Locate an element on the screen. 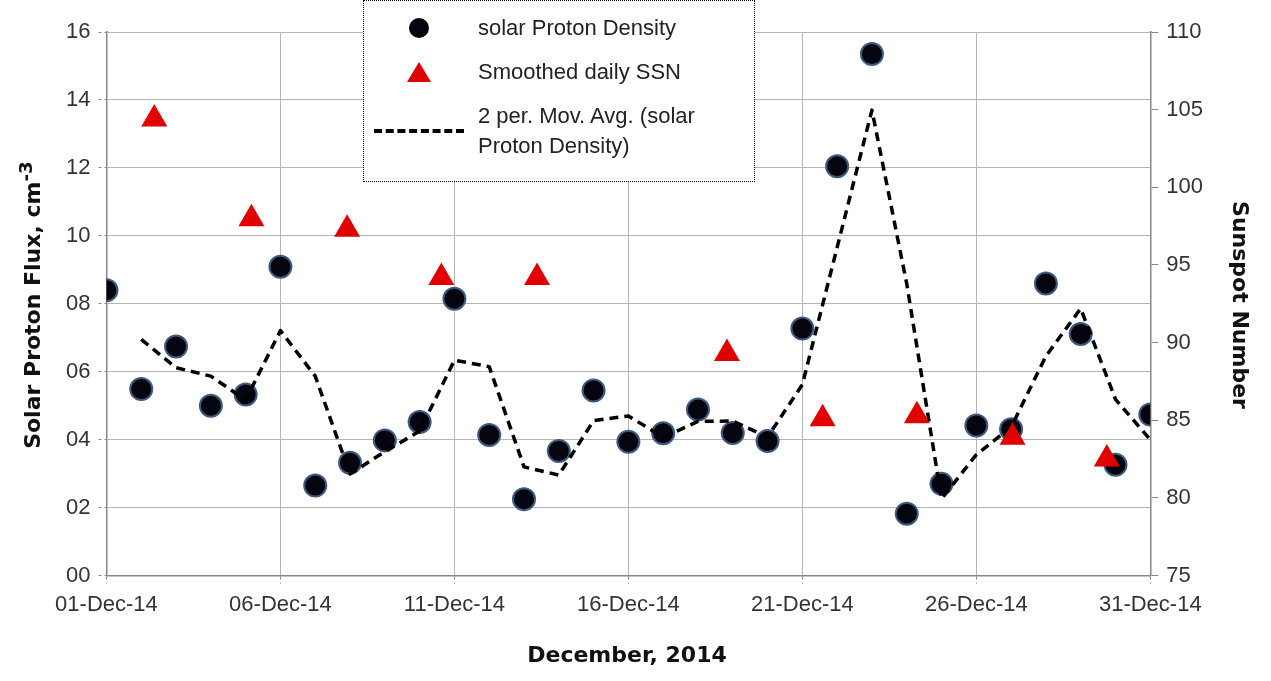 This screenshot has width=1271, height=681. y-tick-label: 12 is located at coordinates (78, 166).